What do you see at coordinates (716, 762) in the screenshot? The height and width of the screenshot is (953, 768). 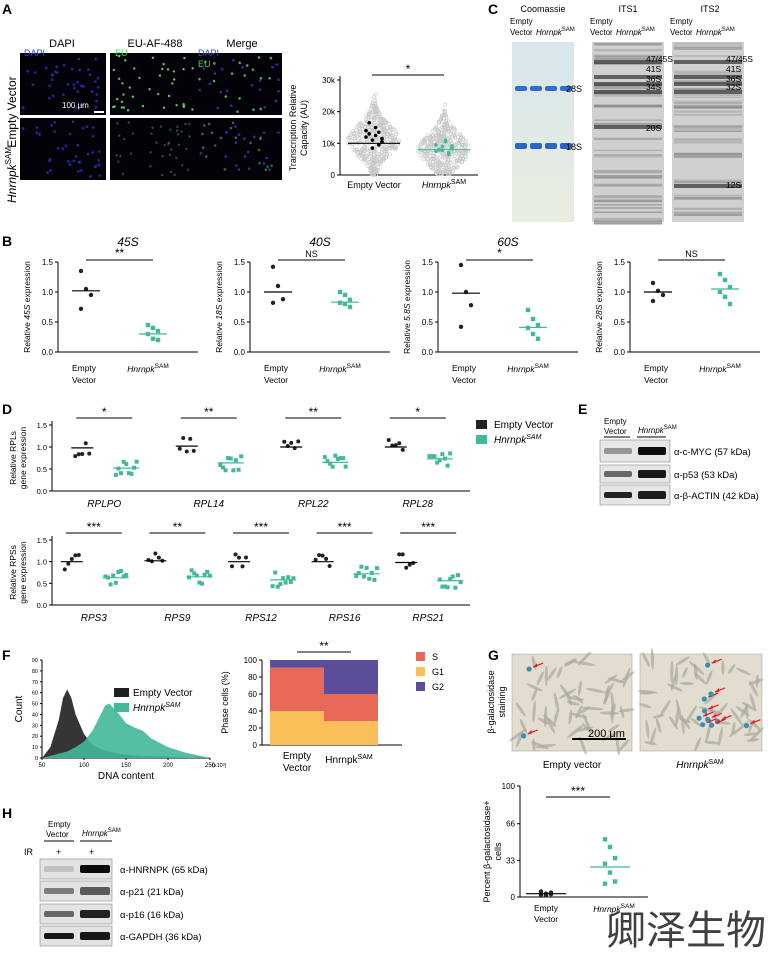 I see `image-label-sup: SAM` at bounding box center [716, 762].